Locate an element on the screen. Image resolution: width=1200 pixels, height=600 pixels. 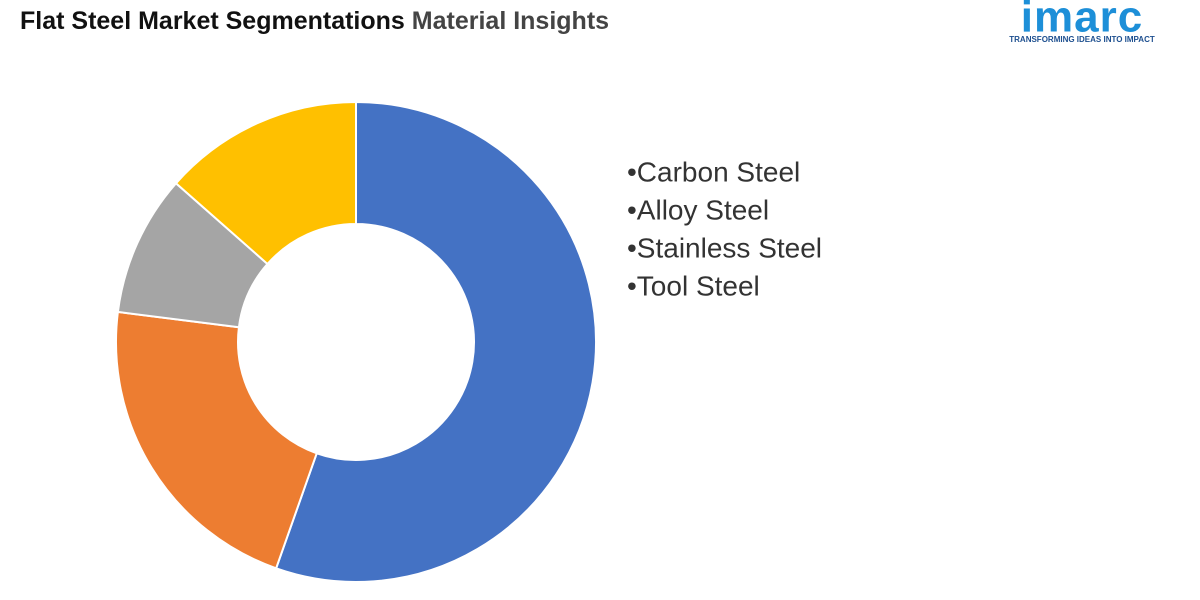
legend-entry: •Stainless Steel is located at coordinates (724, 247).